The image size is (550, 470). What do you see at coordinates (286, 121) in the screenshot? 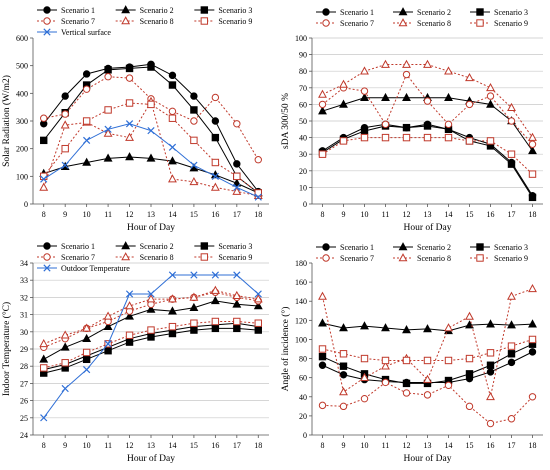
I see `y-axis-label: sDA 300/50 %` at bounding box center [286, 121].